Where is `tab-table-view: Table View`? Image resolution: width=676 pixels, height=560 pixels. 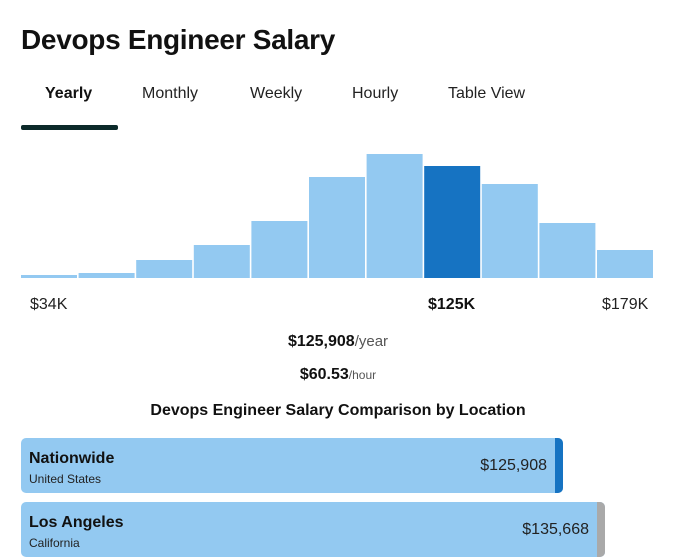 tab-table-view: Table View is located at coordinates (487, 93).